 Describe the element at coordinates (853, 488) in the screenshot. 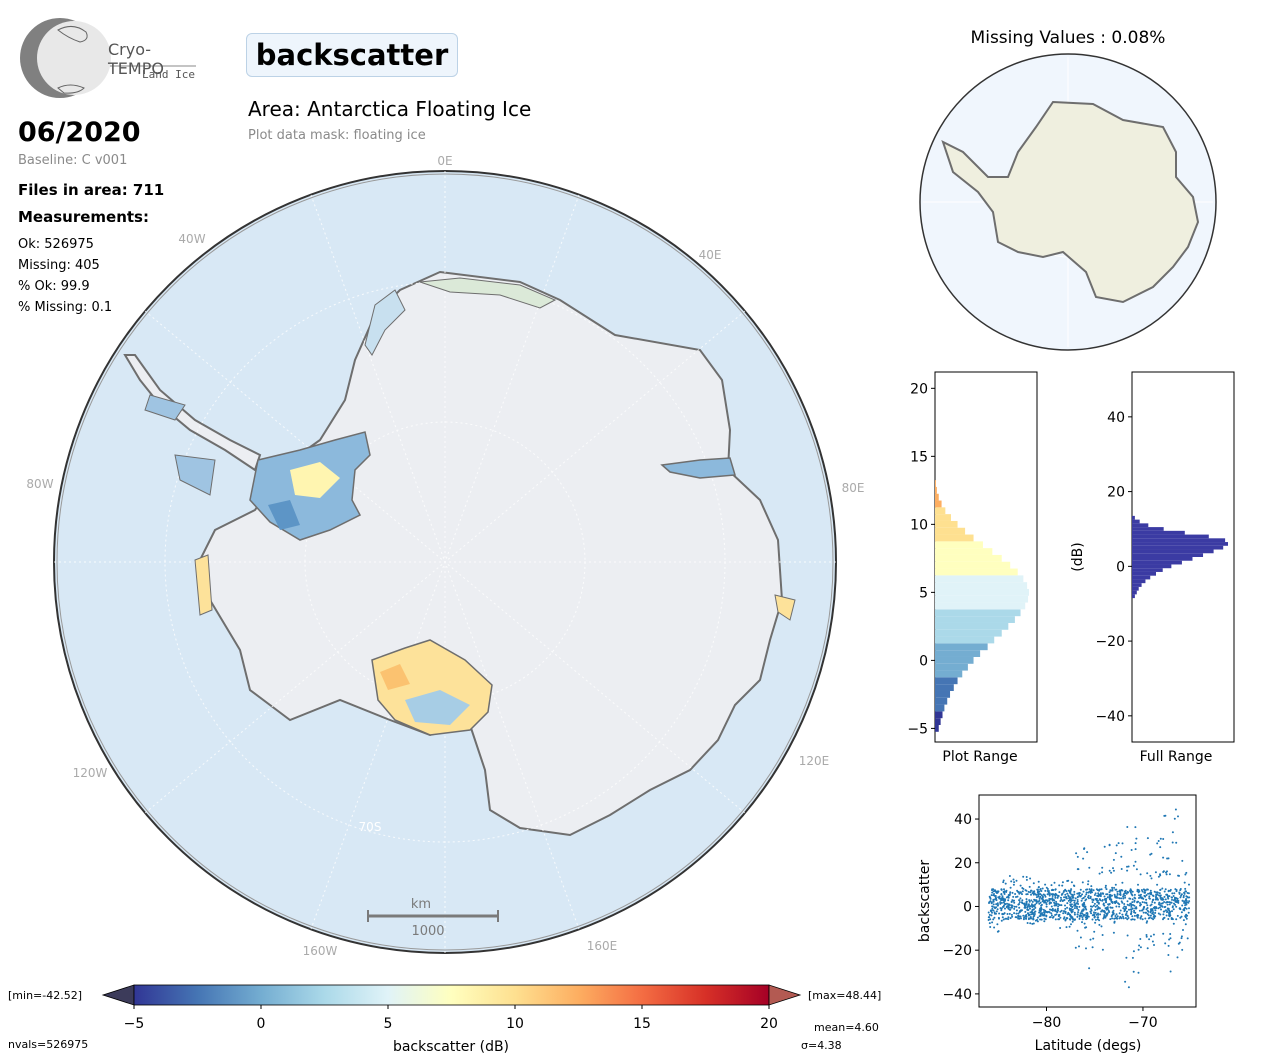

I see `meridian-label-80e: 80E` at that location.